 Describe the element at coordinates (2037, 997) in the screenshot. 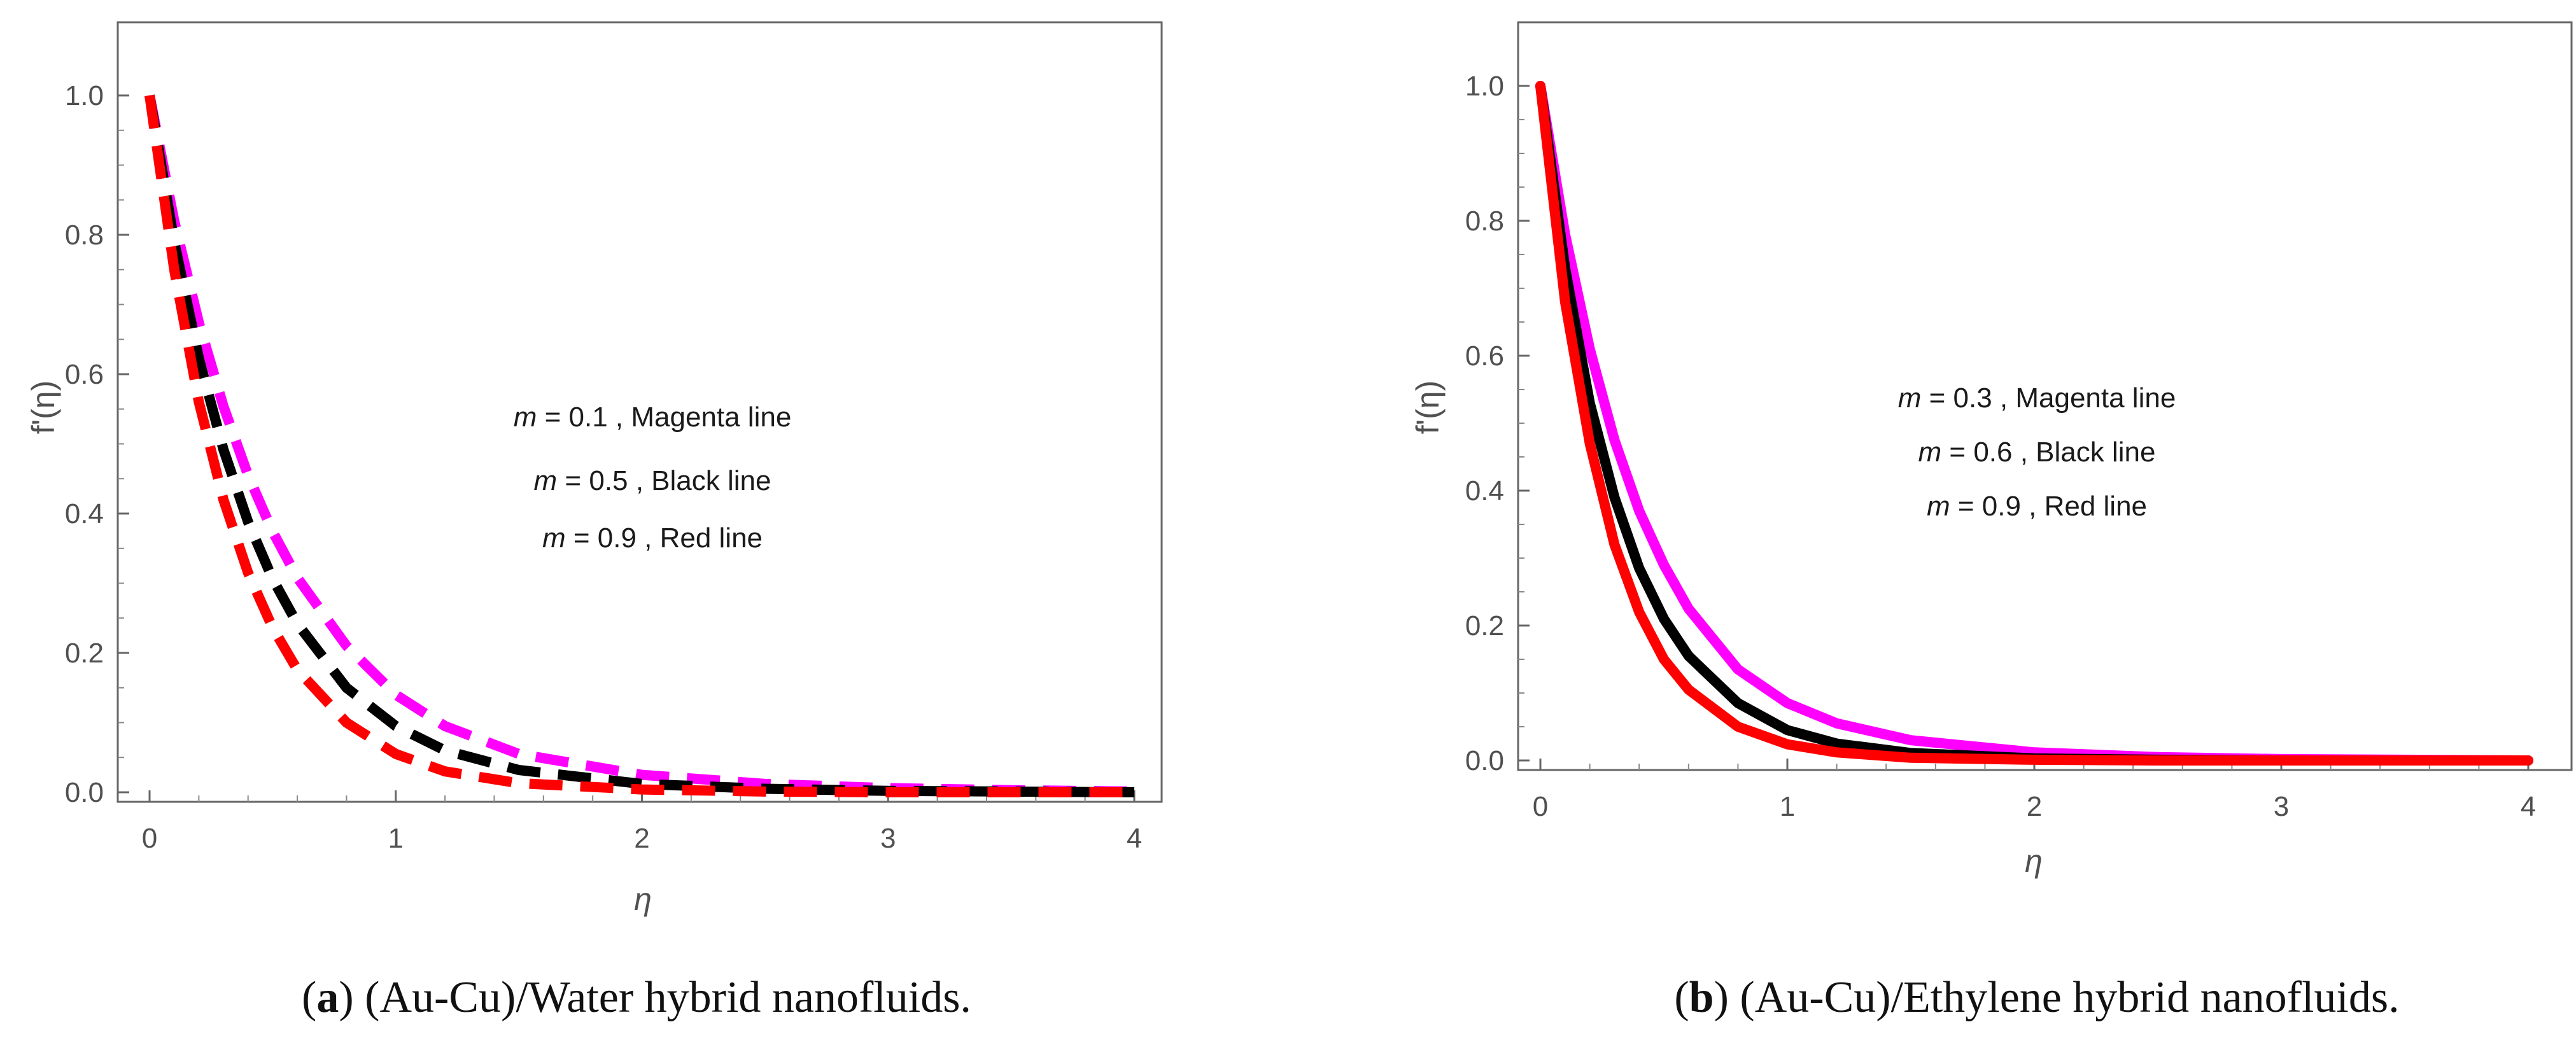

I see `figure-caption-b: (b) (Au-Cu)/Ethylene hybrid nanofluids.` at that location.